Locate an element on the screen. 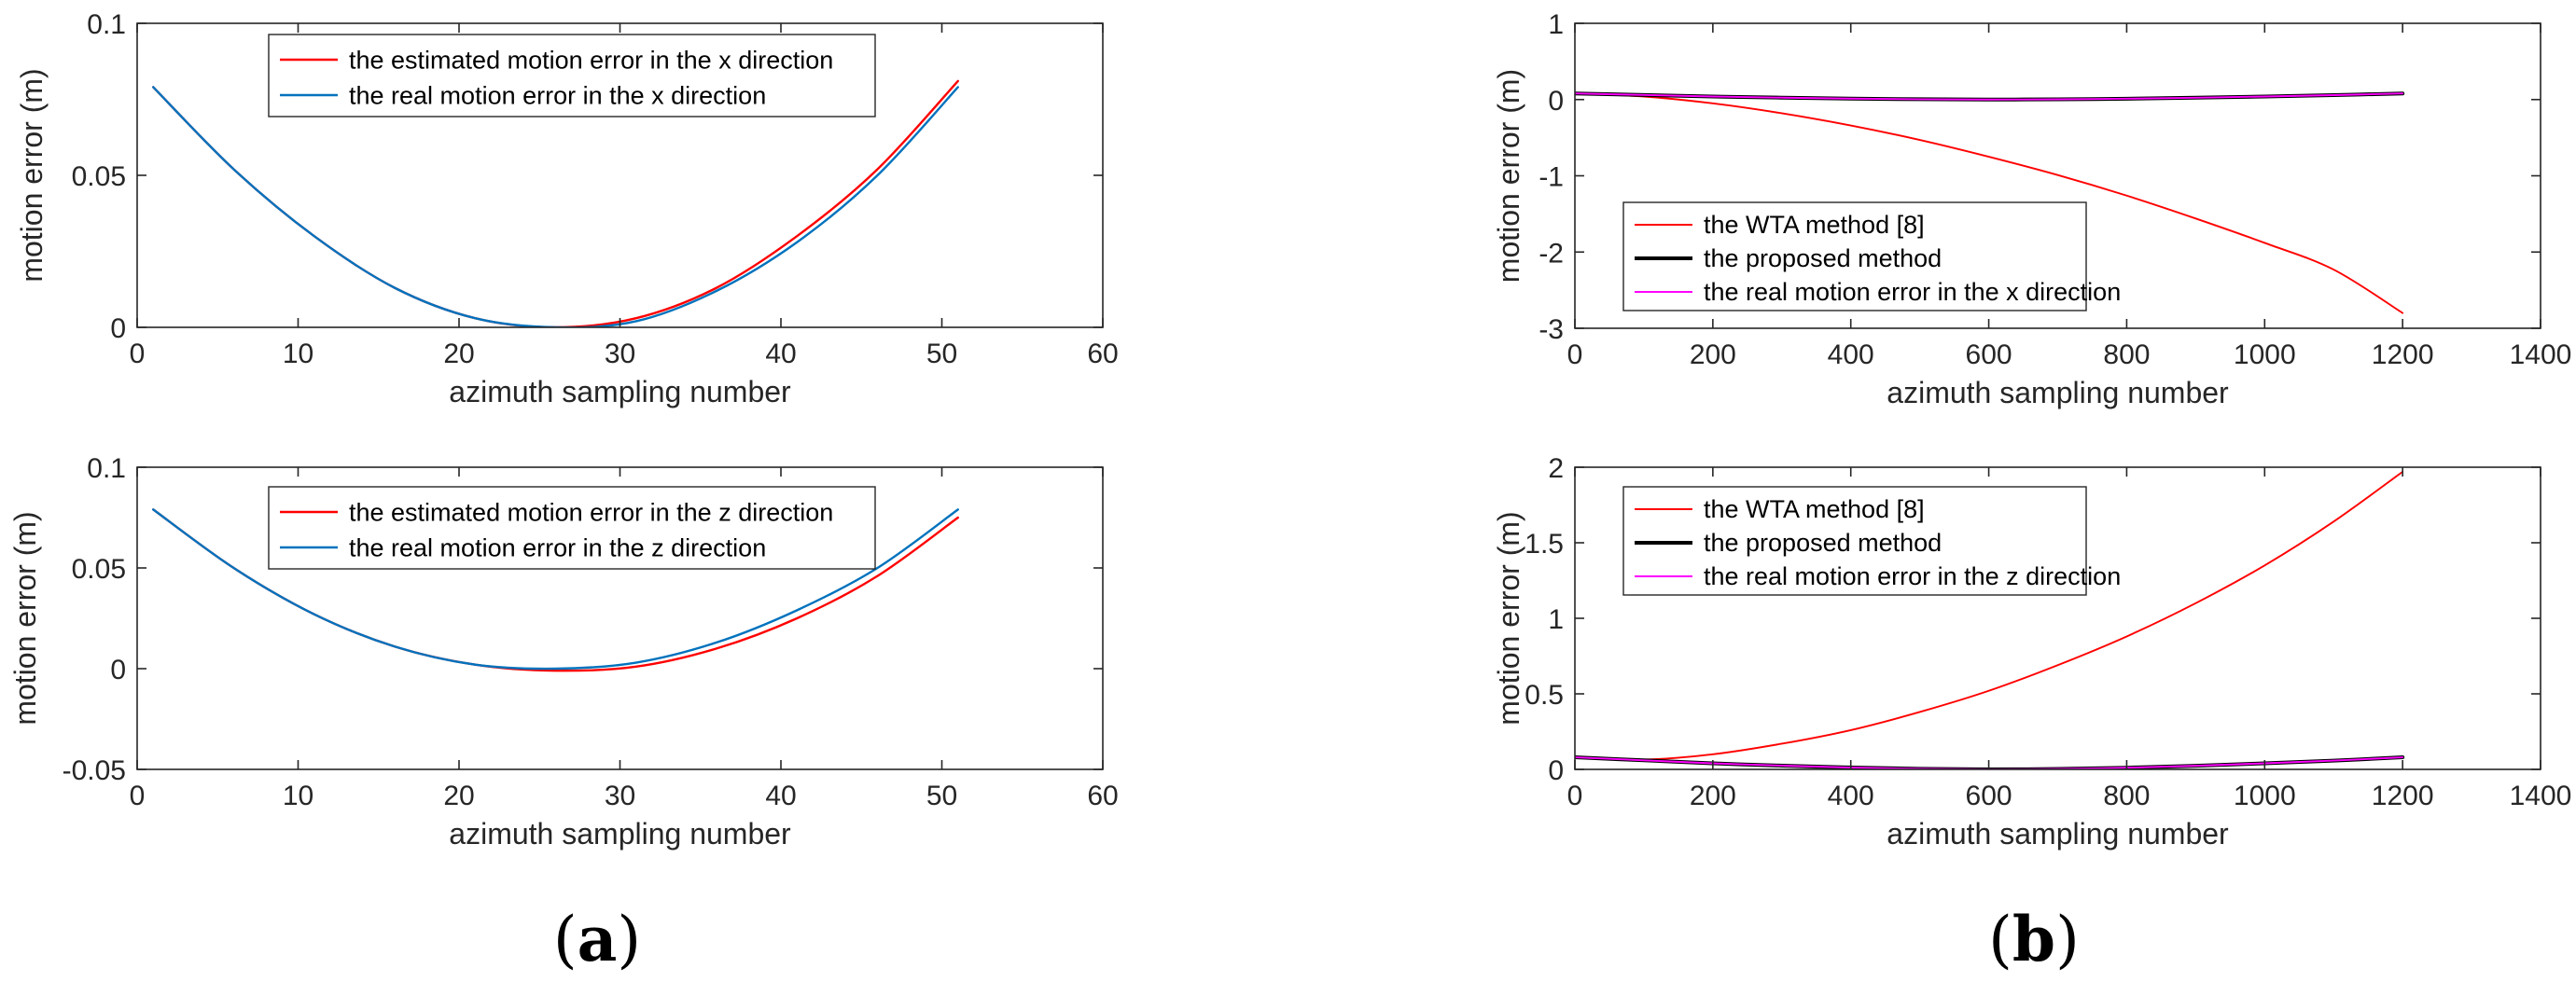  caption-b-open: ( is located at coordinates (2000, 939).